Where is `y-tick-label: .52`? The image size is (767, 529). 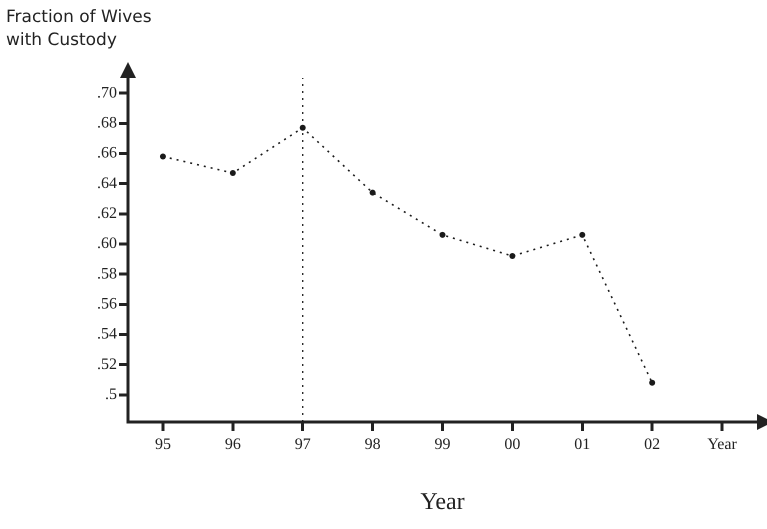
y-tick-label: .52 is located at coordinates (107, 364).